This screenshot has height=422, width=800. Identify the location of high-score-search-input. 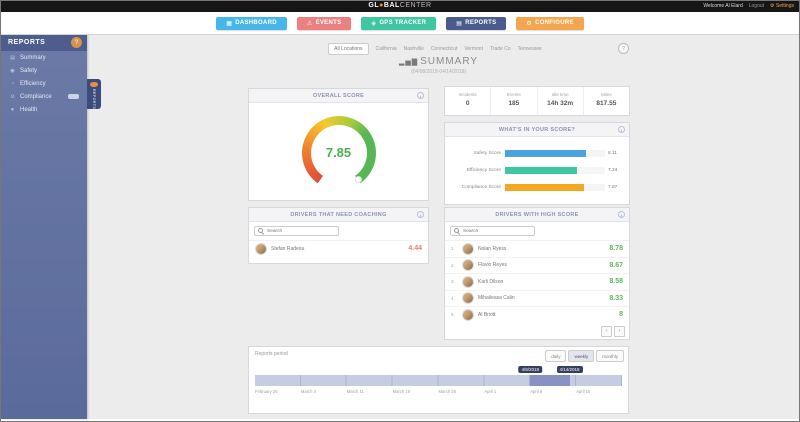
(493, 231).